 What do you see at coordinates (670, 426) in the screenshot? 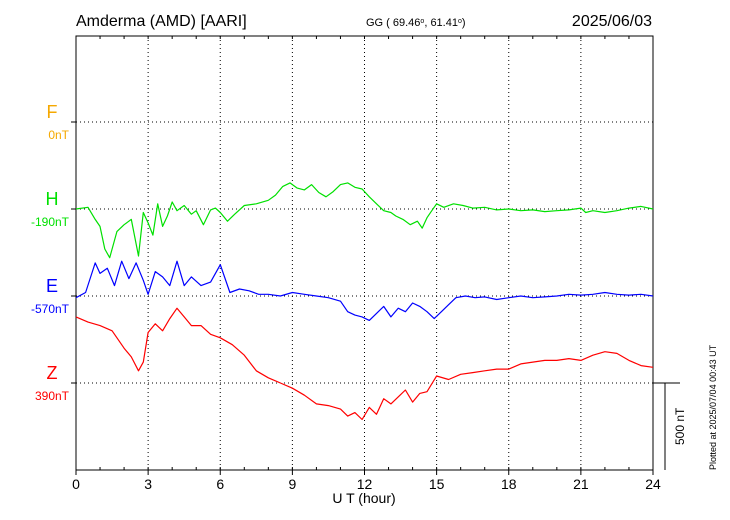
I see `scale-bar: 500 nT` at bounding box center [670, 426].